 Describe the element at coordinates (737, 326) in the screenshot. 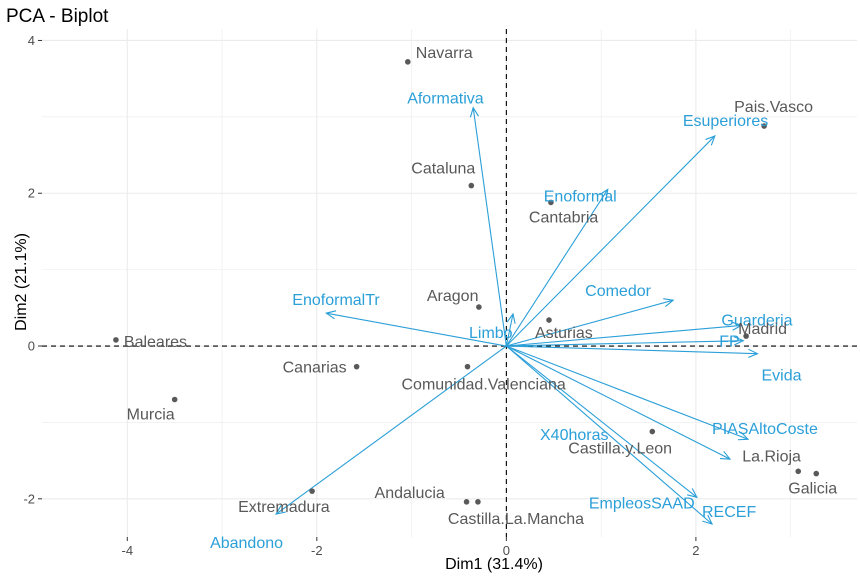

I see `arrowhead-guarderia` at that location.